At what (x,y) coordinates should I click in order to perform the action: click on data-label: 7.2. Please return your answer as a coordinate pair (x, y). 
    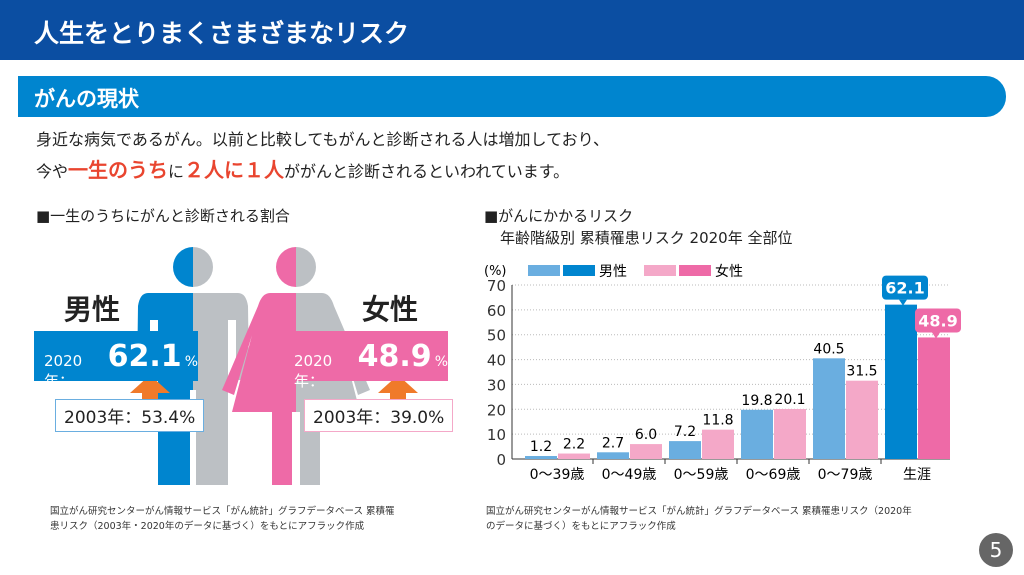
    Looking at the image, I should click on (685, 432).